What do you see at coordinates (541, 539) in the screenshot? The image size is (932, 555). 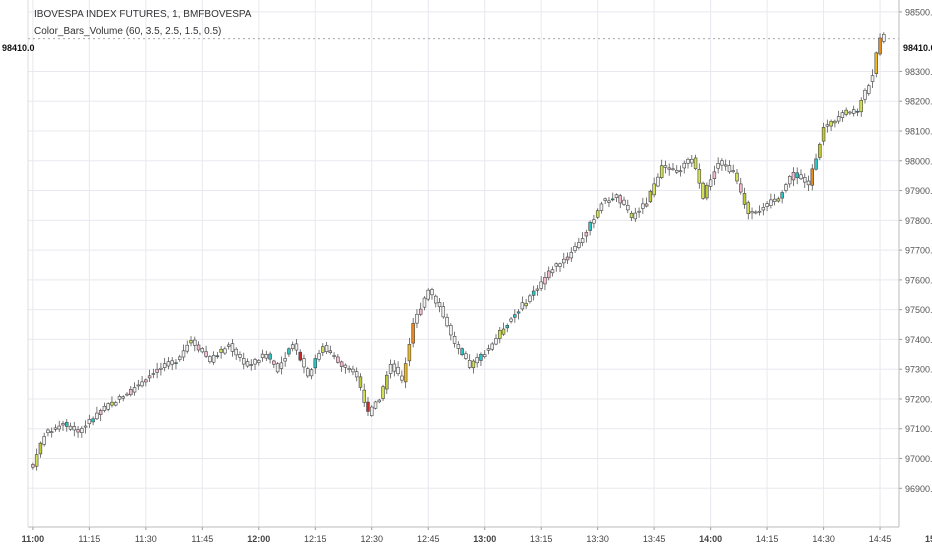 I see `x-tick-label: 13:15` at bounding box center [541, 539].